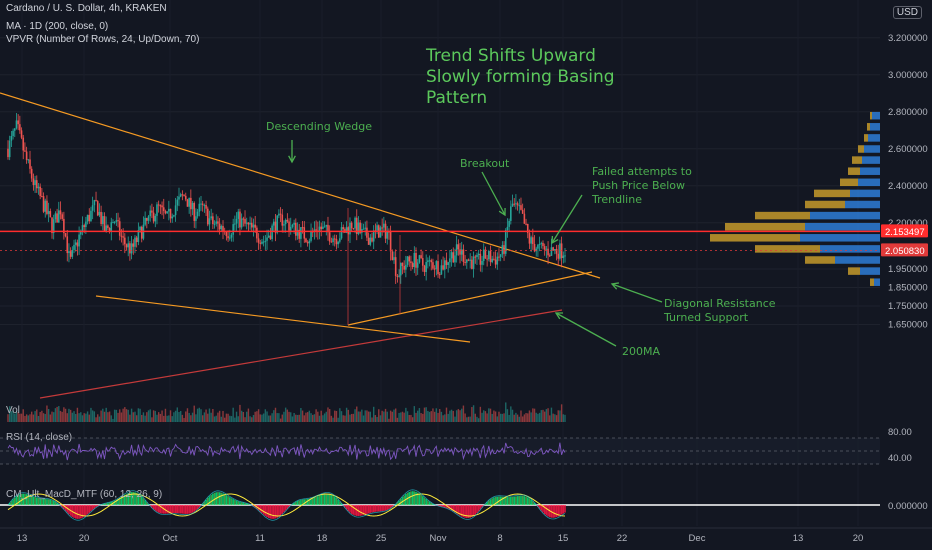 Image resolution: width=932 pixels, height=550 pixels. What do you see at coordinates (908, 269) in the screenshot?
I see `price-tick-6: 1.950000` at bounding box center [908, 269].